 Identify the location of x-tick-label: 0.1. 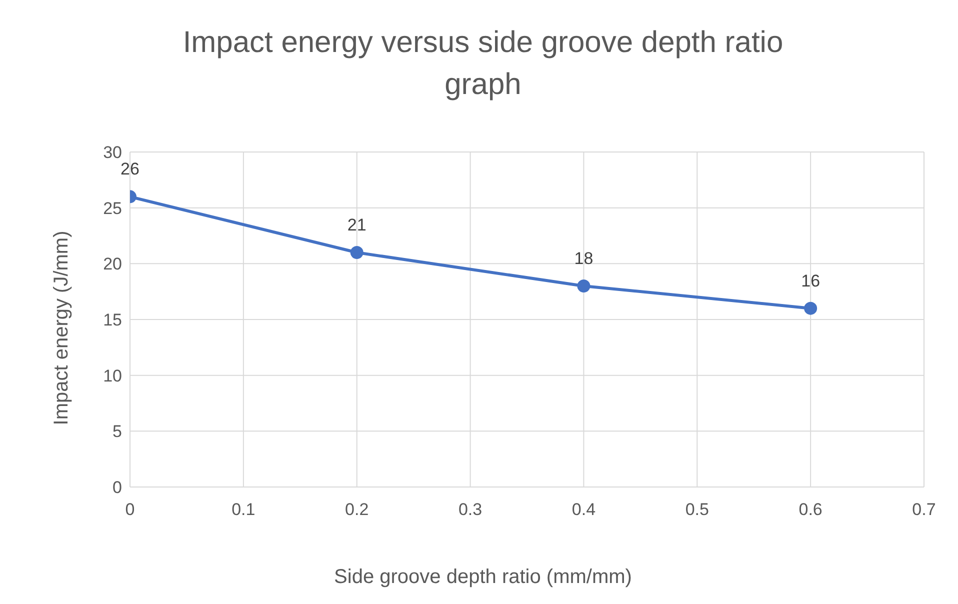
(244, 510).